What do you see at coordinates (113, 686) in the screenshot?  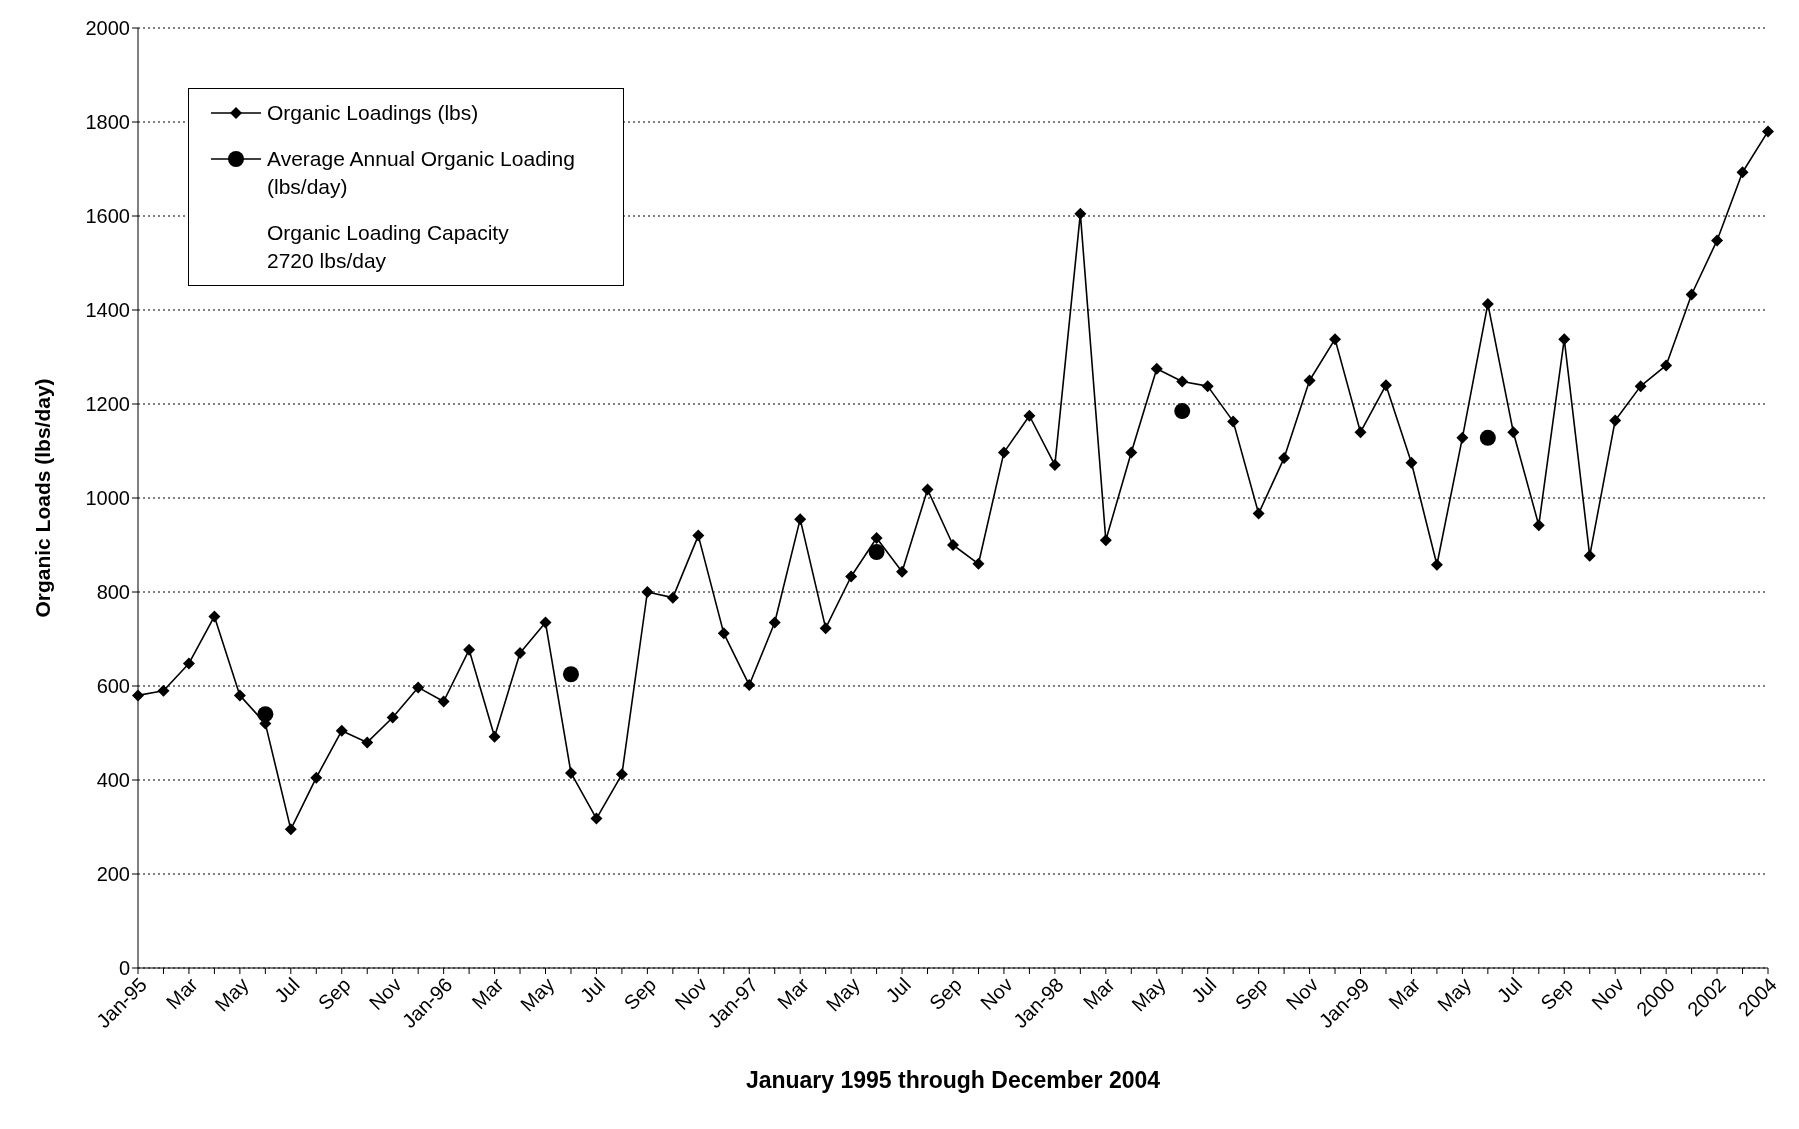 I see `y-tick-label: 600` at bounding box center [113, 686].